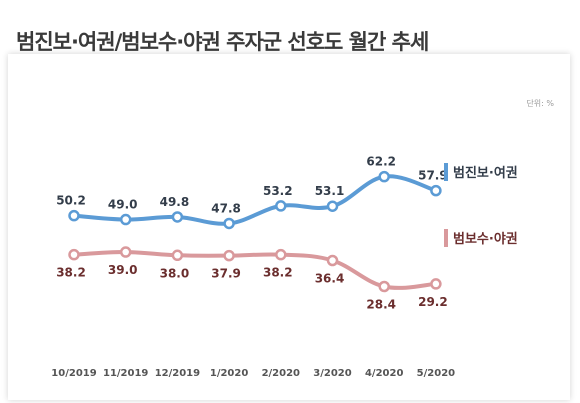 Image resolution: width=580 pixels, height=403 pixels. I want to click on data-label: 47.8, so click(226, 208).